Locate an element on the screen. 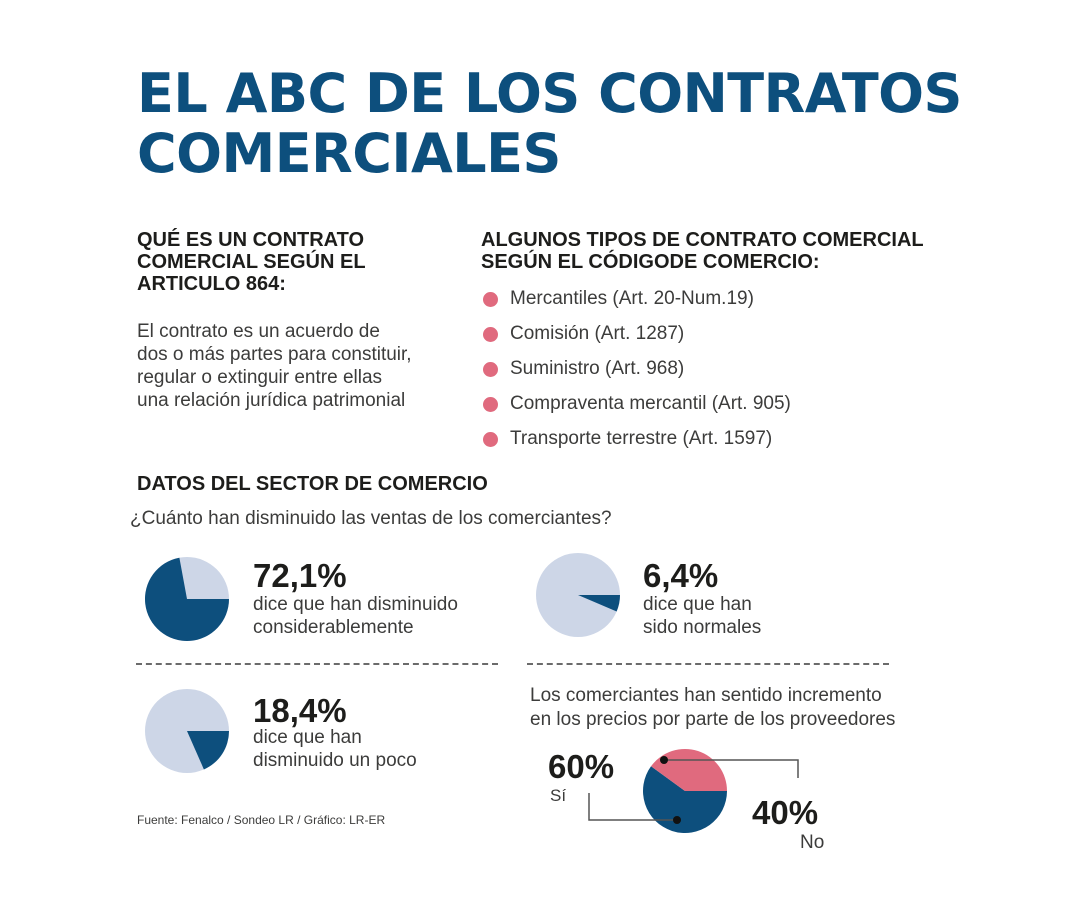  leader-dot-si is located at coordinates (677, 820).